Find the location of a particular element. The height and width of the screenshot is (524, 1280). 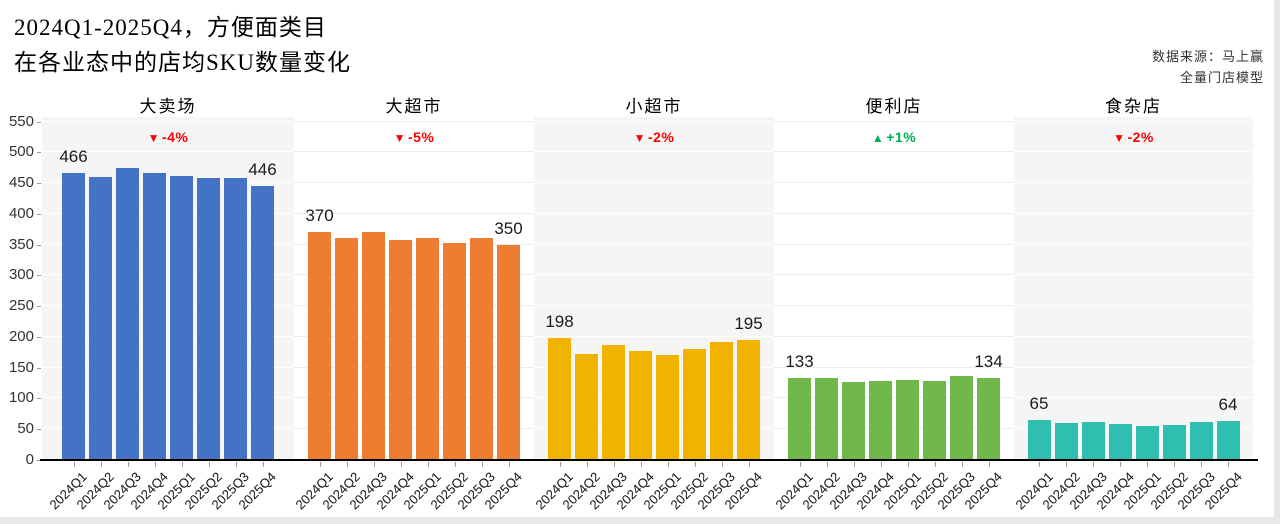

change-badge-grocery-store: ▼ -2% is located at coordinates (1133, 137).